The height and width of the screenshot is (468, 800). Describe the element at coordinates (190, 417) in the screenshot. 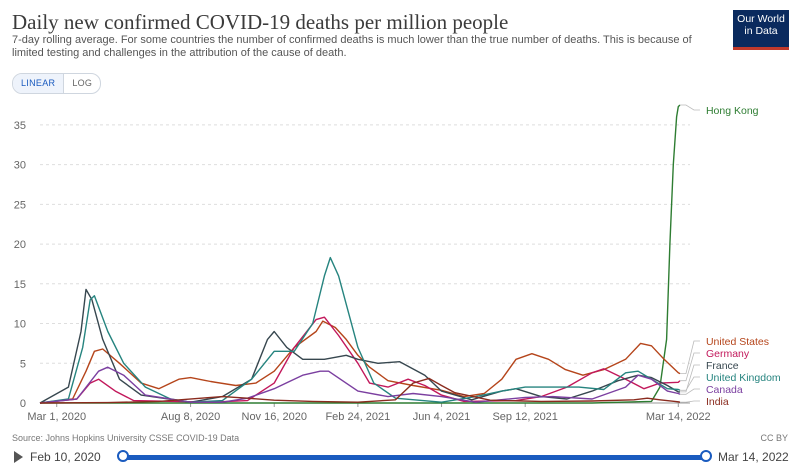

I see `x-tick-label-1: Aug 8, 2020` at that location.